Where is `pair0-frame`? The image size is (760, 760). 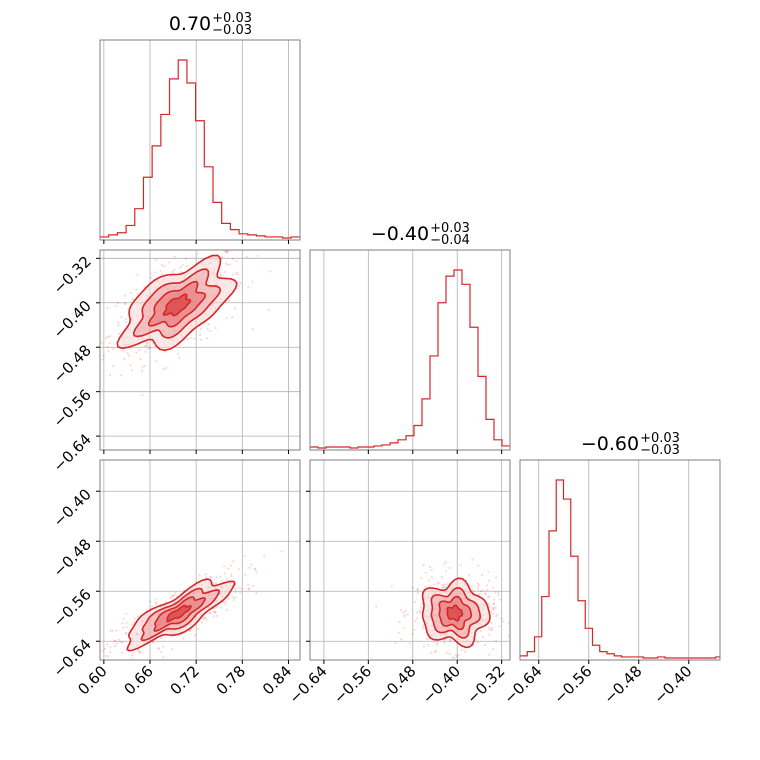 pair0-frame is located at coordinates (200, 350).